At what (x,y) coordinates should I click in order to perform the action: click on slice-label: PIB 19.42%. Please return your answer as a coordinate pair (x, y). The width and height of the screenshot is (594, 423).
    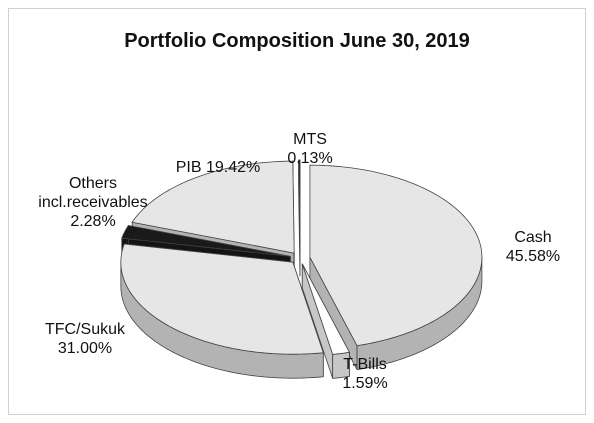
    Looking at the image, I should click on (218, 167).